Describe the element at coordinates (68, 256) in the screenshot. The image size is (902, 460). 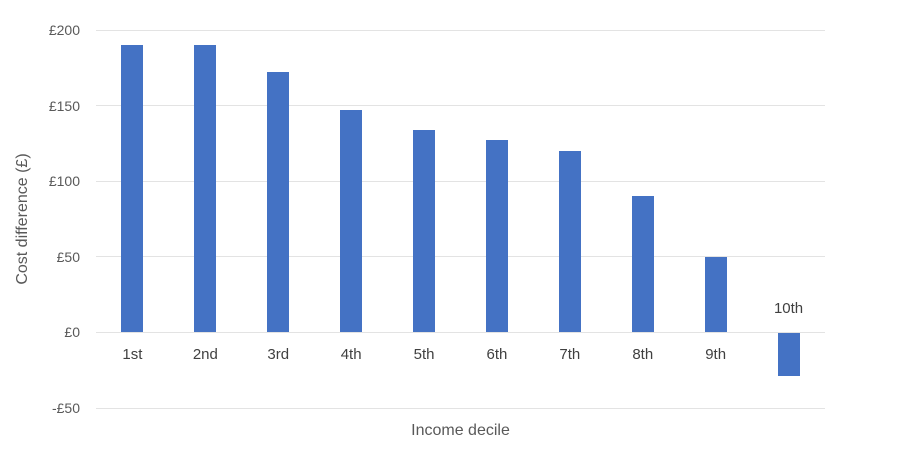
I see `y-tick-label: £50` at that location.